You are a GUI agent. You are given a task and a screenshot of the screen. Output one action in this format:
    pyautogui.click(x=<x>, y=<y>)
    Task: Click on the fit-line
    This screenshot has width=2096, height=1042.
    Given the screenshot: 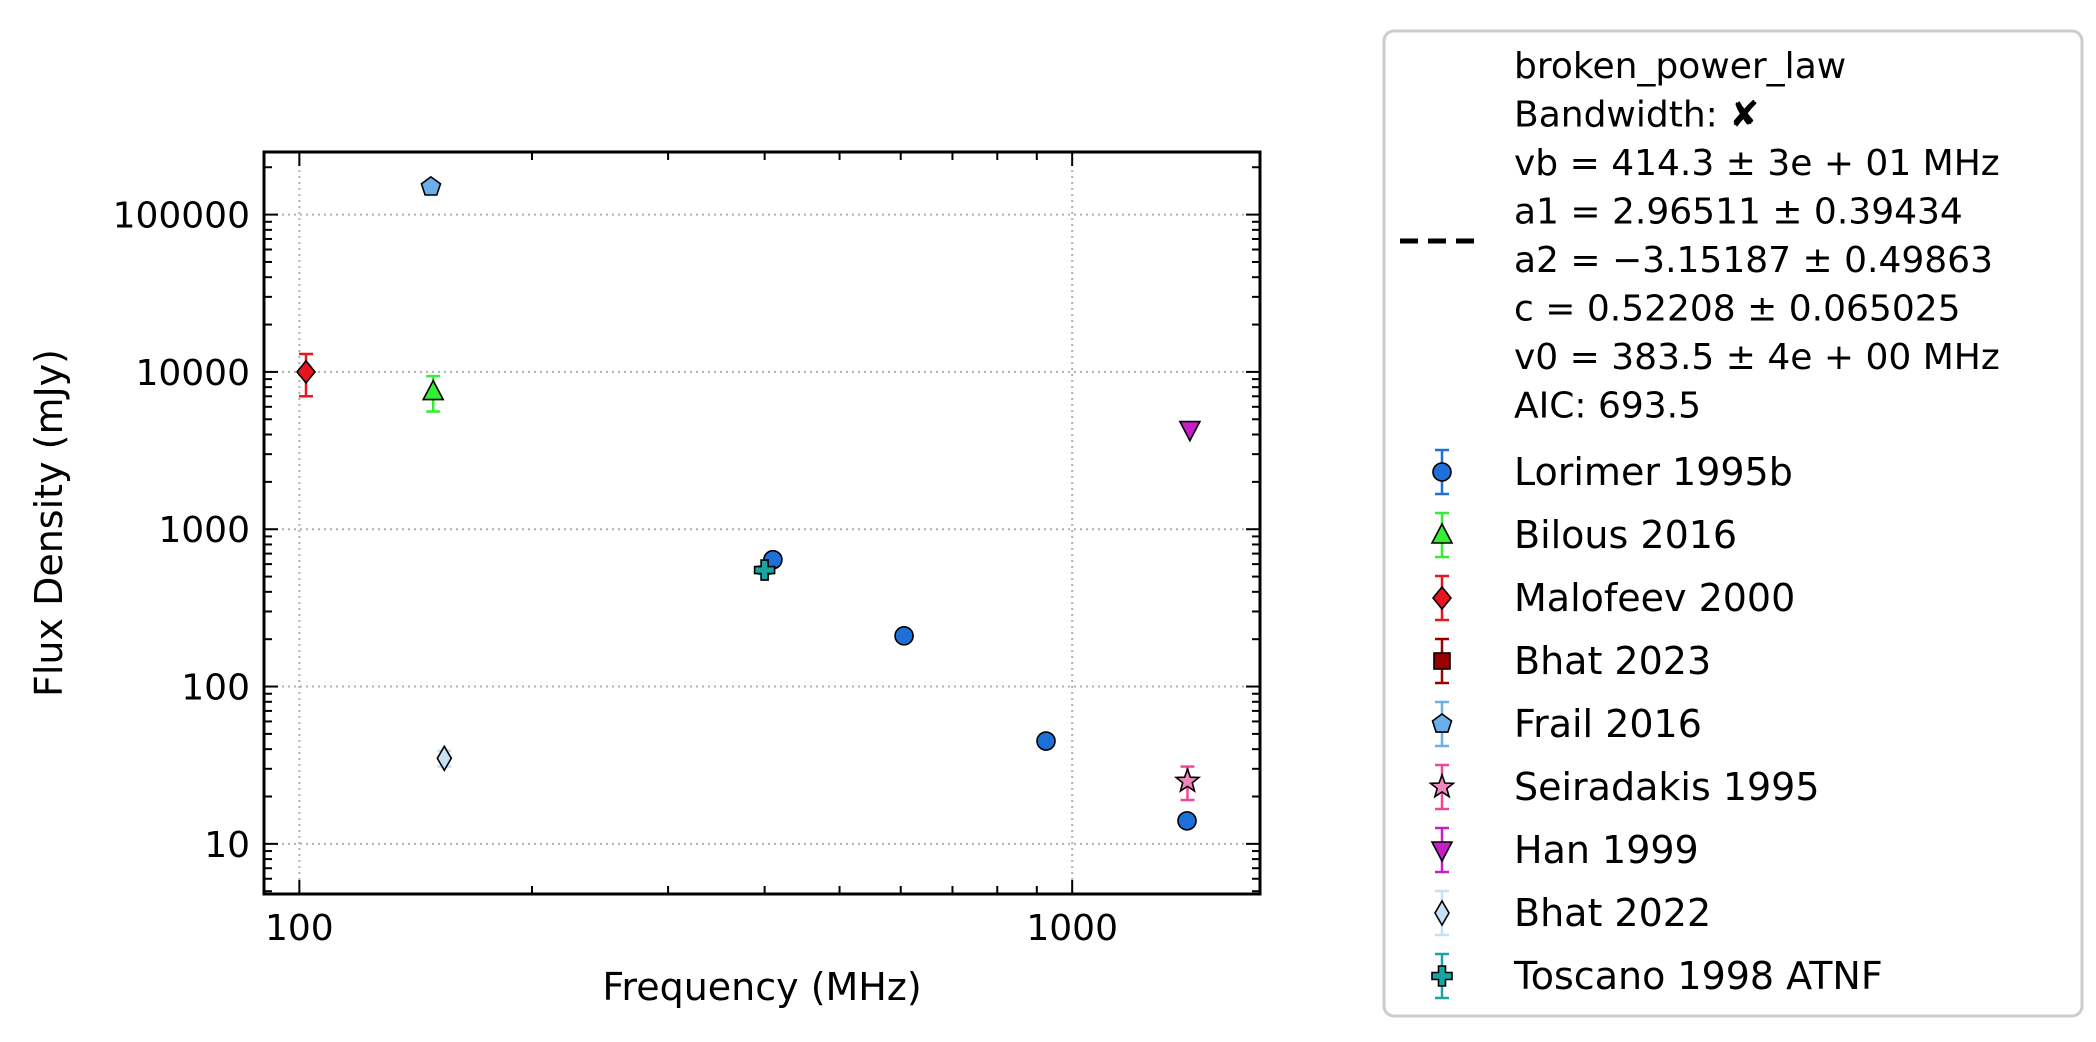 What is the action you would take?
    pyautogui.click(x=745, y=1036)
    